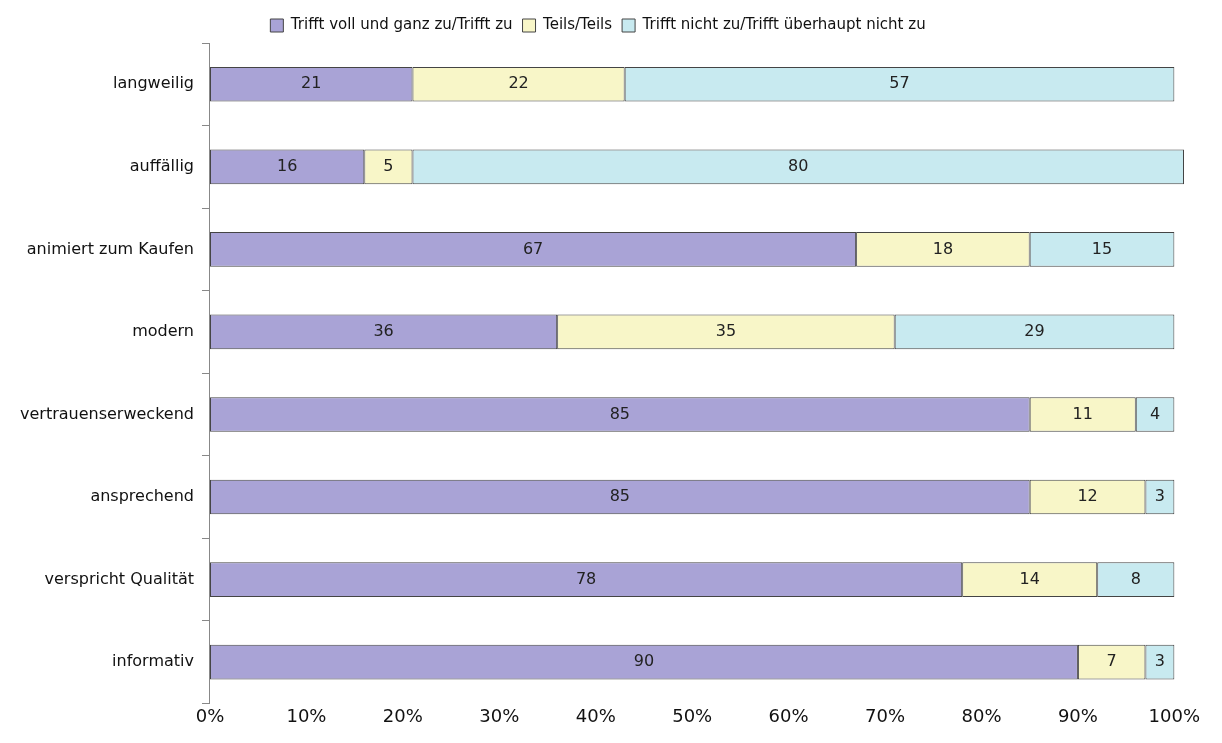 The height and width of the screenshot is (743, 1222). I want to click on data-label: 90, so click(644, 661).